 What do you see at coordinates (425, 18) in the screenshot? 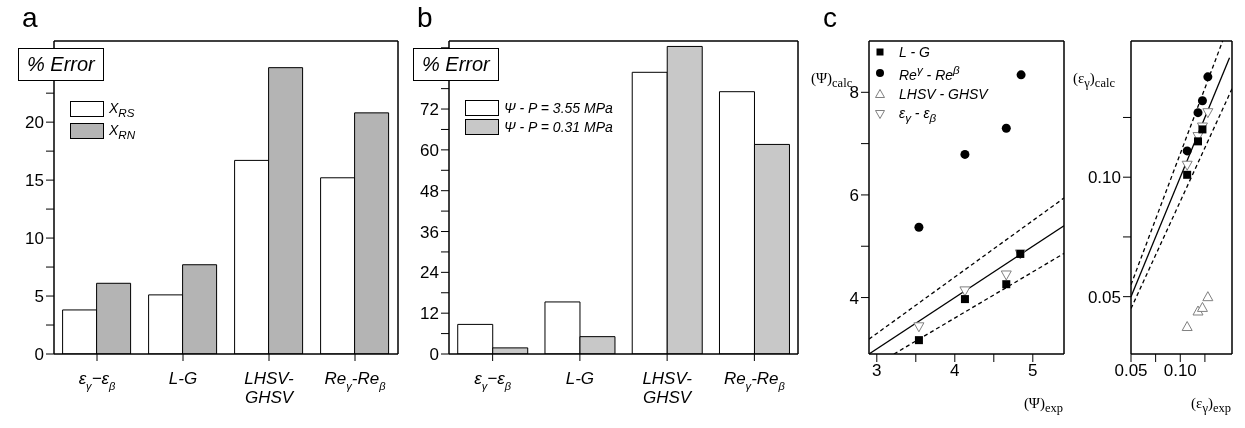
I see `chart-title: b` at bounding box center [425, 18].